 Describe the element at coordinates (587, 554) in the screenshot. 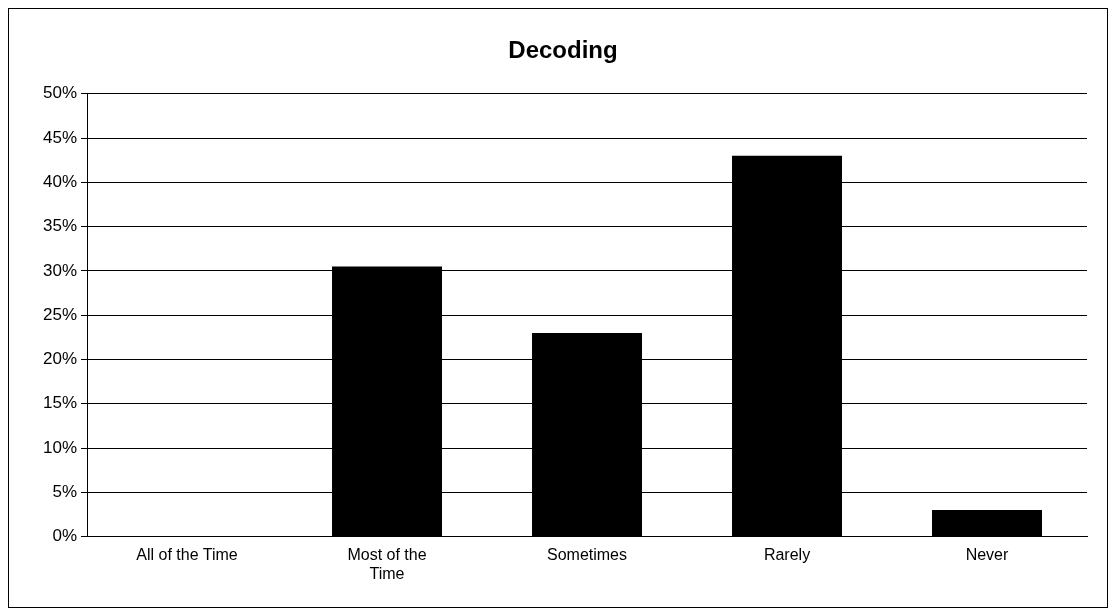

I see `x-tick-label: Sometimes` at that location.